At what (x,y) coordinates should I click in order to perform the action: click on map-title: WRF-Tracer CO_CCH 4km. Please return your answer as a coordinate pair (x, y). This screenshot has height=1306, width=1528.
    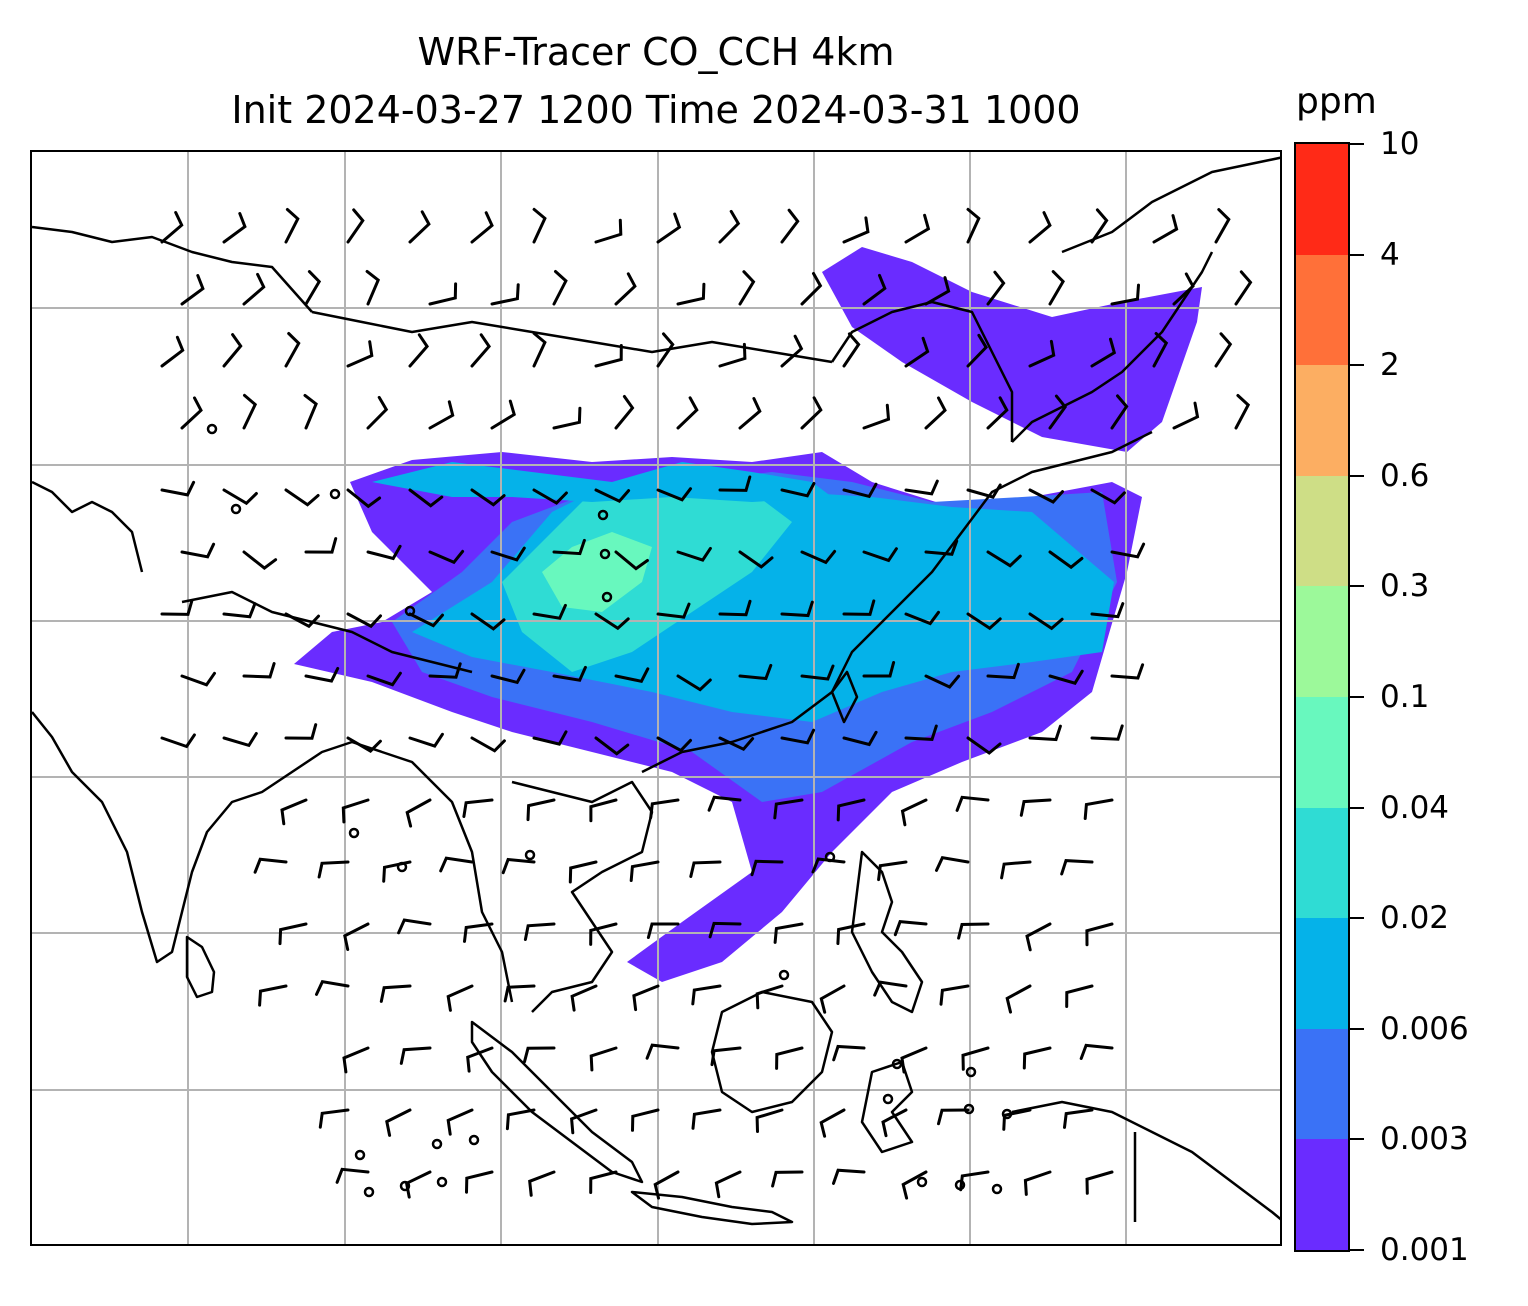
    Looking at the image, I should click on (656, 52).